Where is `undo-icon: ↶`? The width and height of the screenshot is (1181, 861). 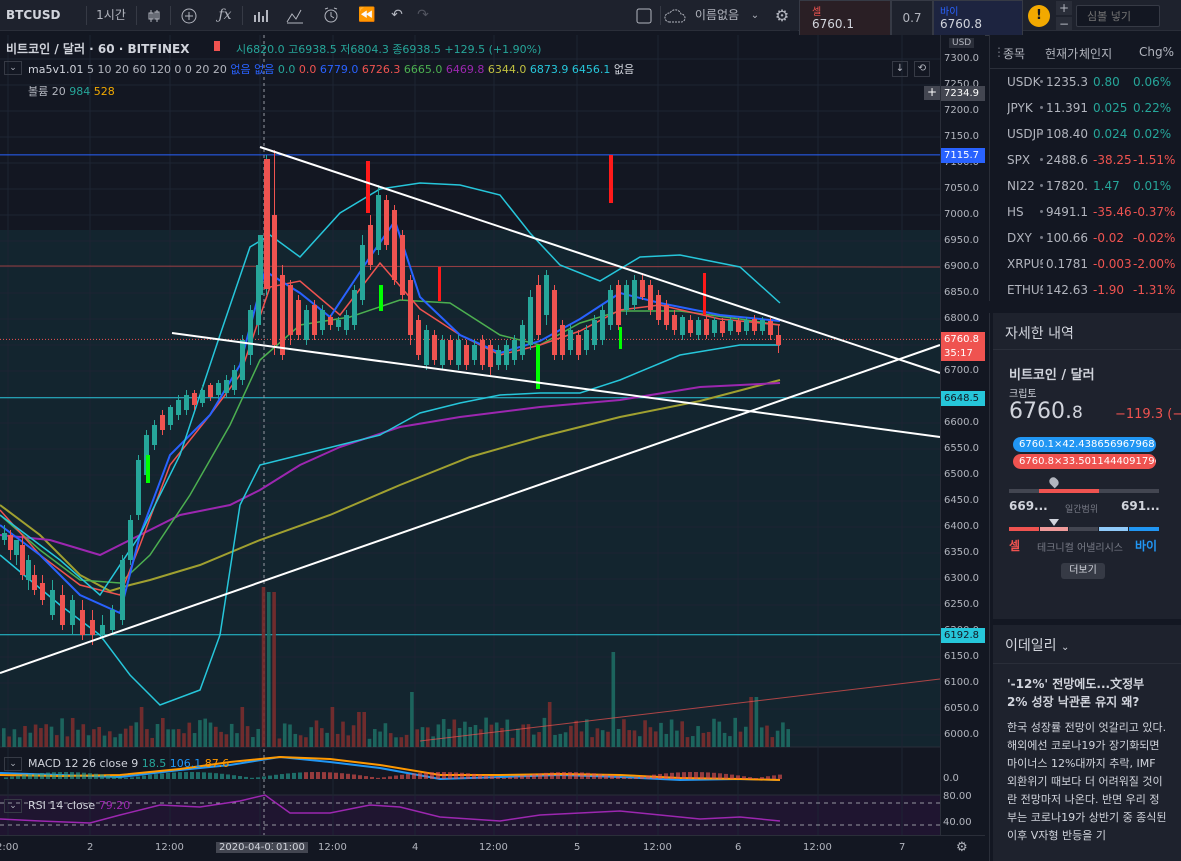 undo-icon: ↶ is located at coordinates (397, 15).